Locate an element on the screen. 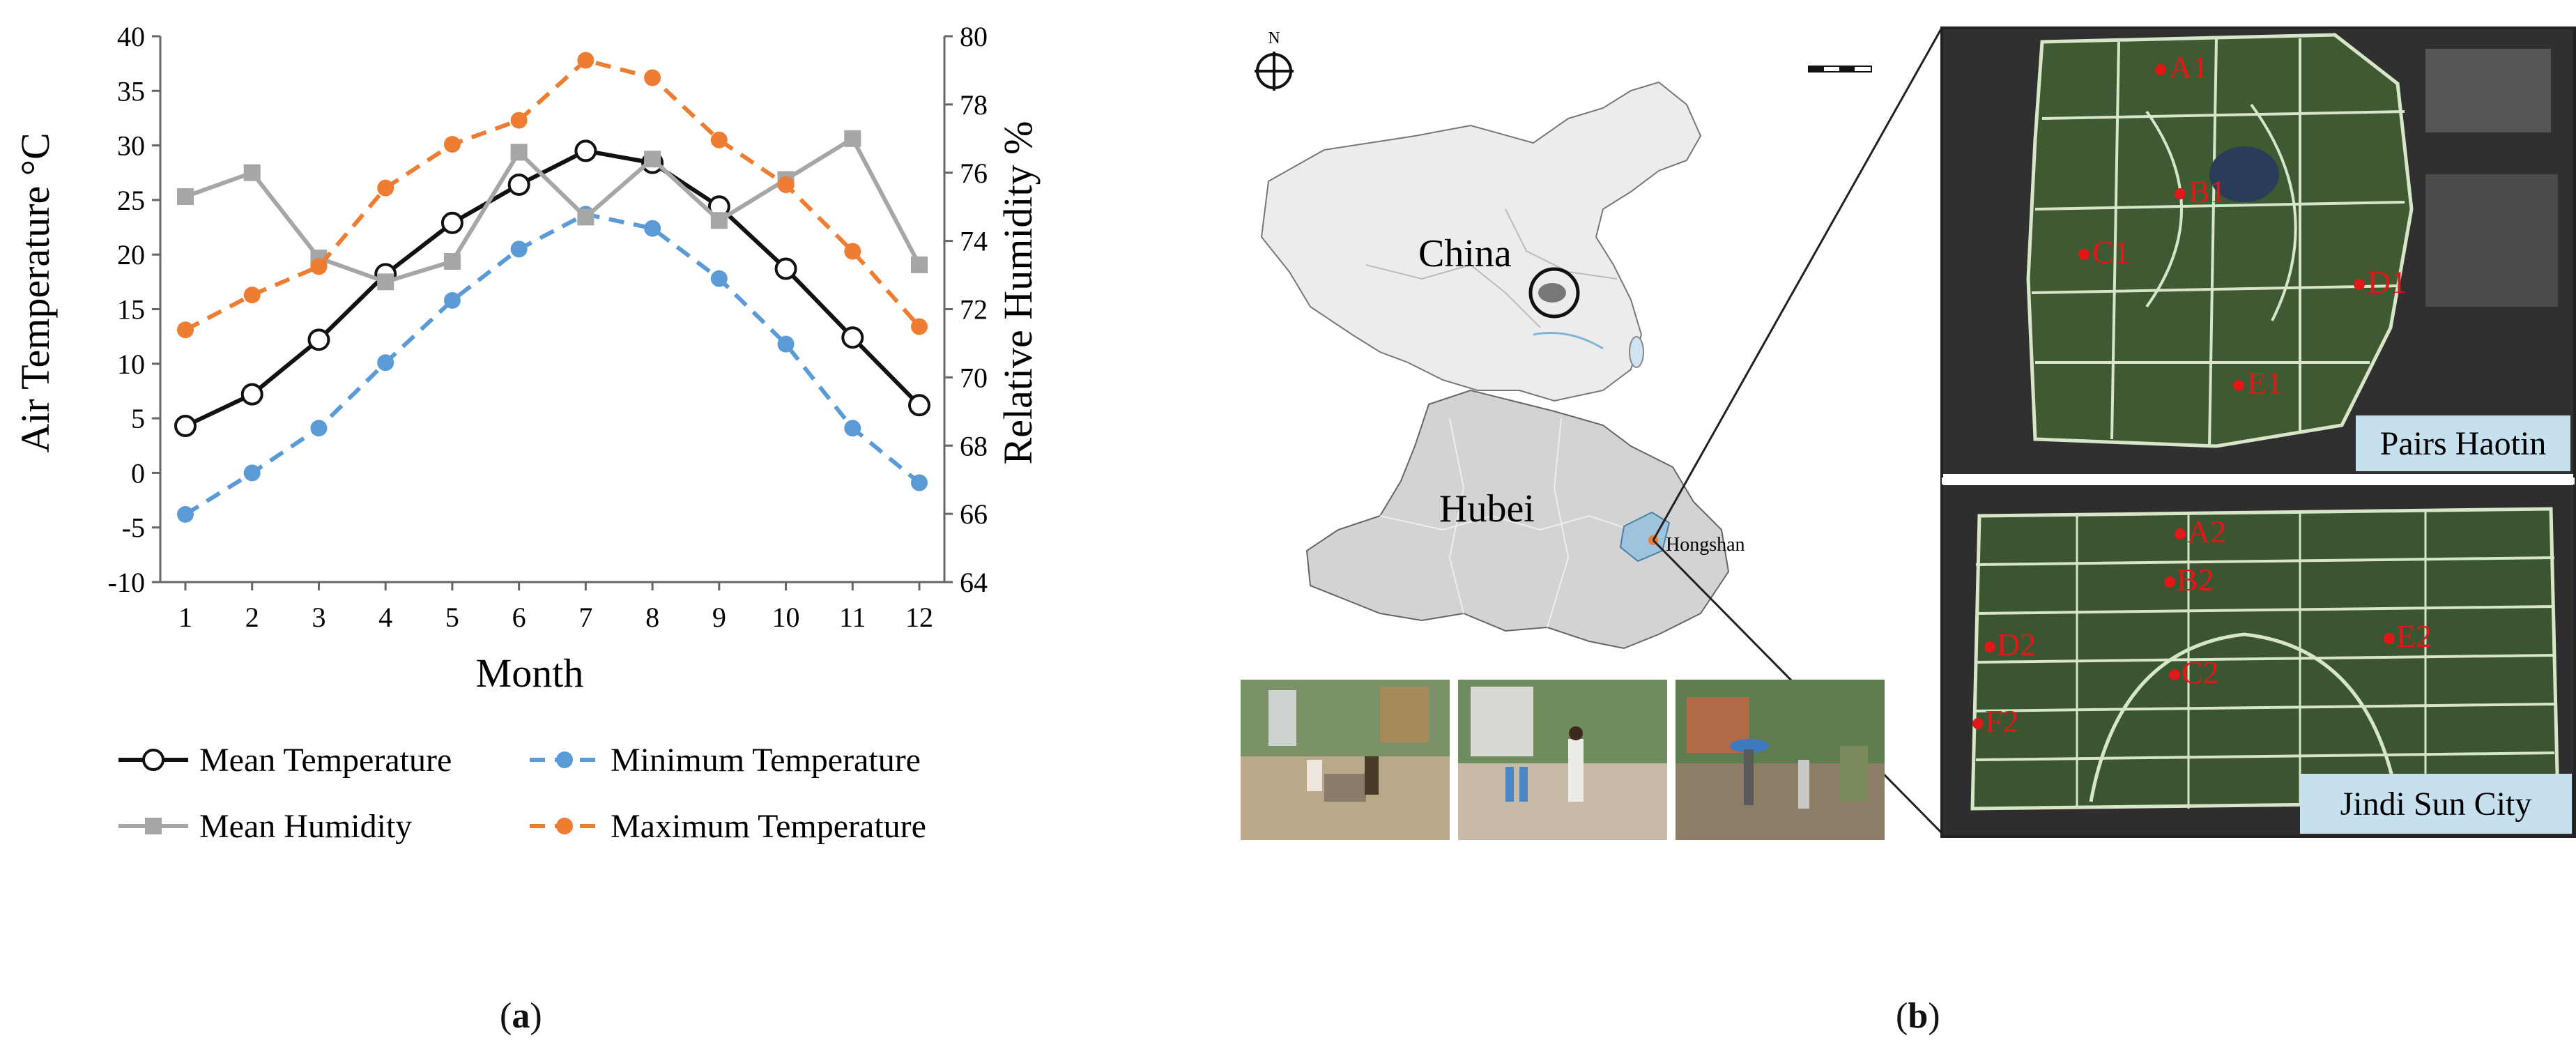 The image size is (2576, 1054). y-tick-label: 25 is located at coordinates (131, 200).